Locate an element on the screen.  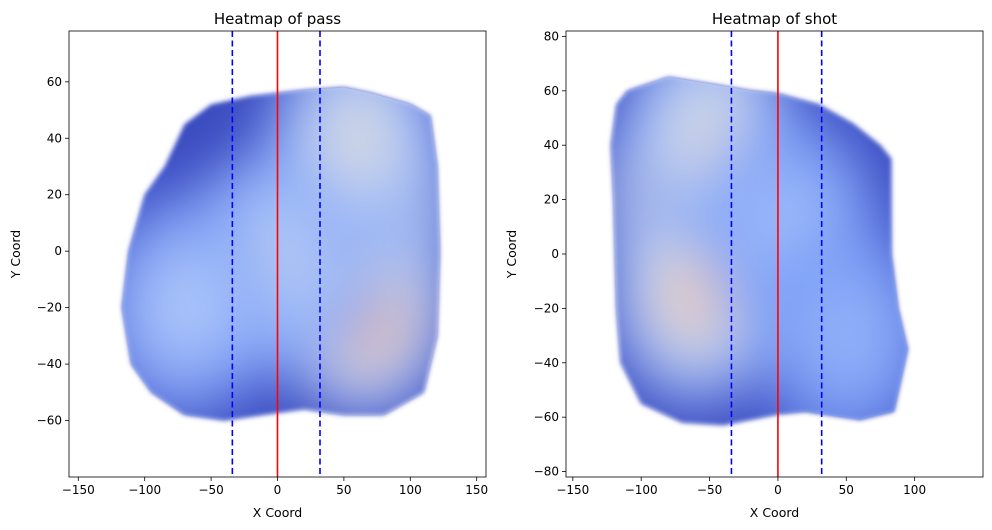
pass-y-axis-label: Y Coord is located at coordinates (15, 255).